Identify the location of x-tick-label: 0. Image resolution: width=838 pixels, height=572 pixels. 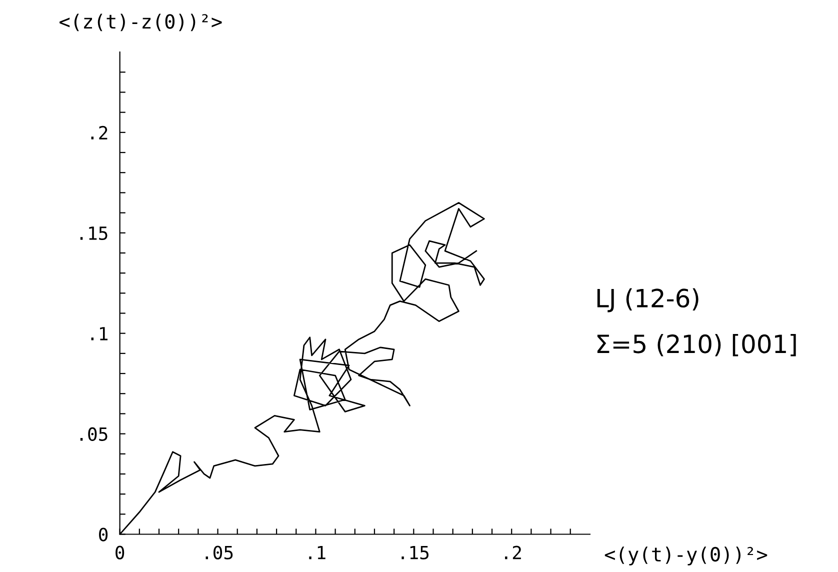
(120, 553).